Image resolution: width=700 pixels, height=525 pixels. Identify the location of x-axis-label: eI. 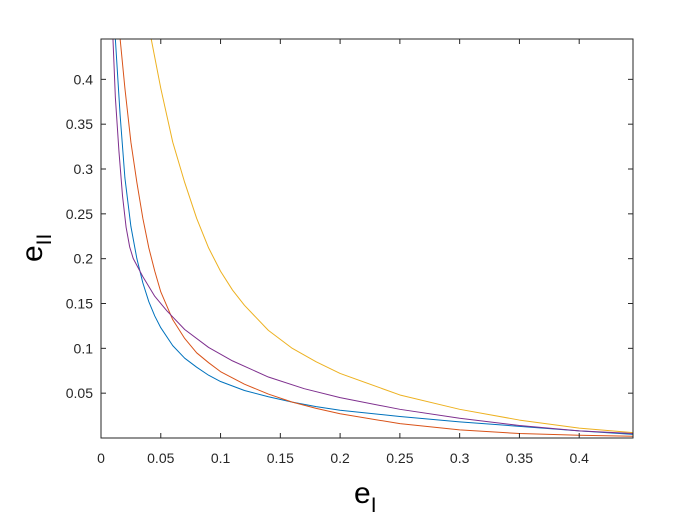
(365, 497).